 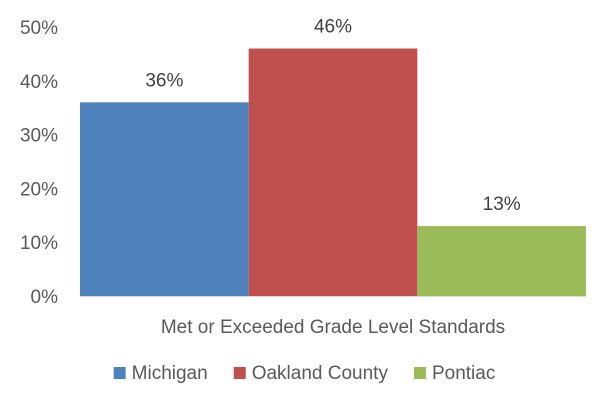 I want to click on legend: Michigan Oakland County Pontiac, so click(x=304, y=373).